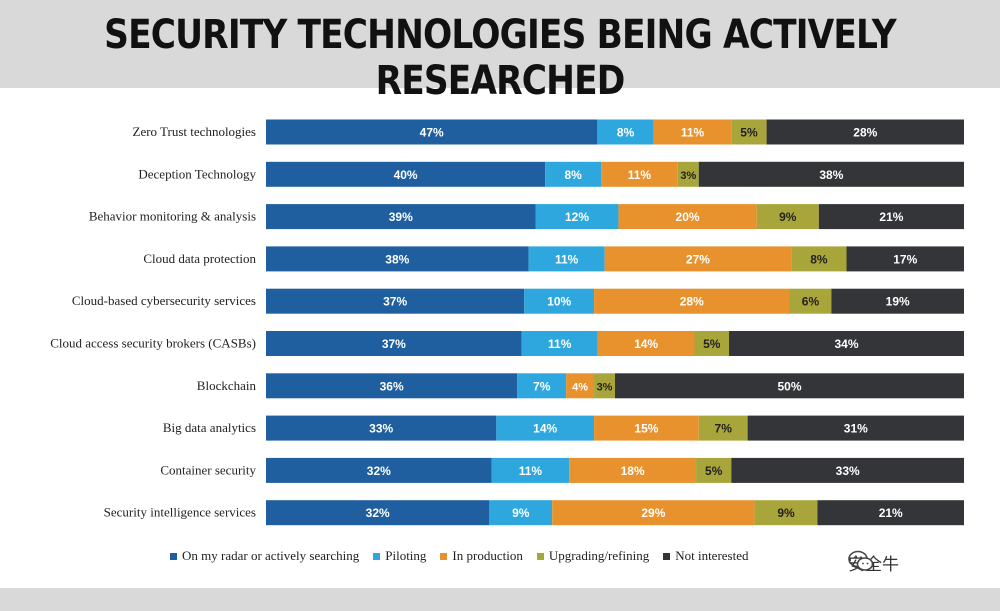 The height and width of the screenshot is (611, 1000). I want to click on wechat-icon, so click(861, 560).